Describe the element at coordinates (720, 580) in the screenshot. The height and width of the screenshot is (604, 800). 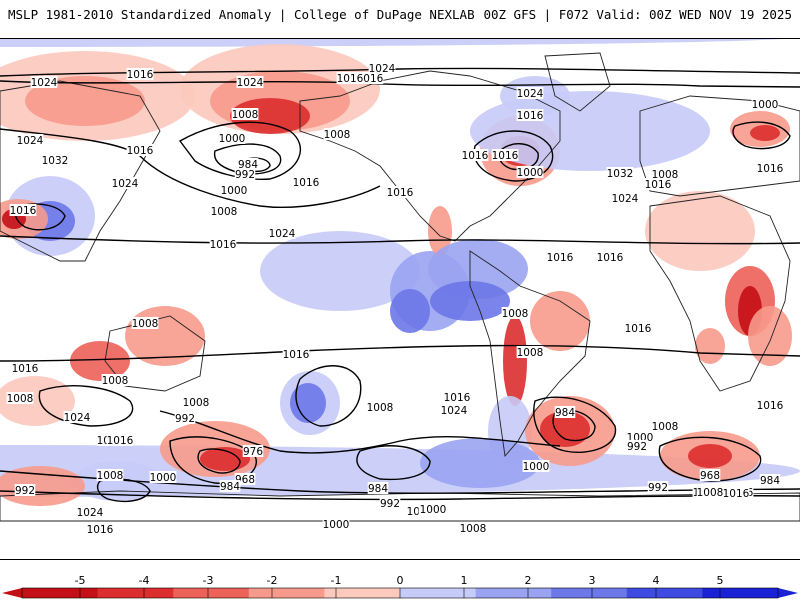
I see `colorbar-tick-label: 5` at that location.